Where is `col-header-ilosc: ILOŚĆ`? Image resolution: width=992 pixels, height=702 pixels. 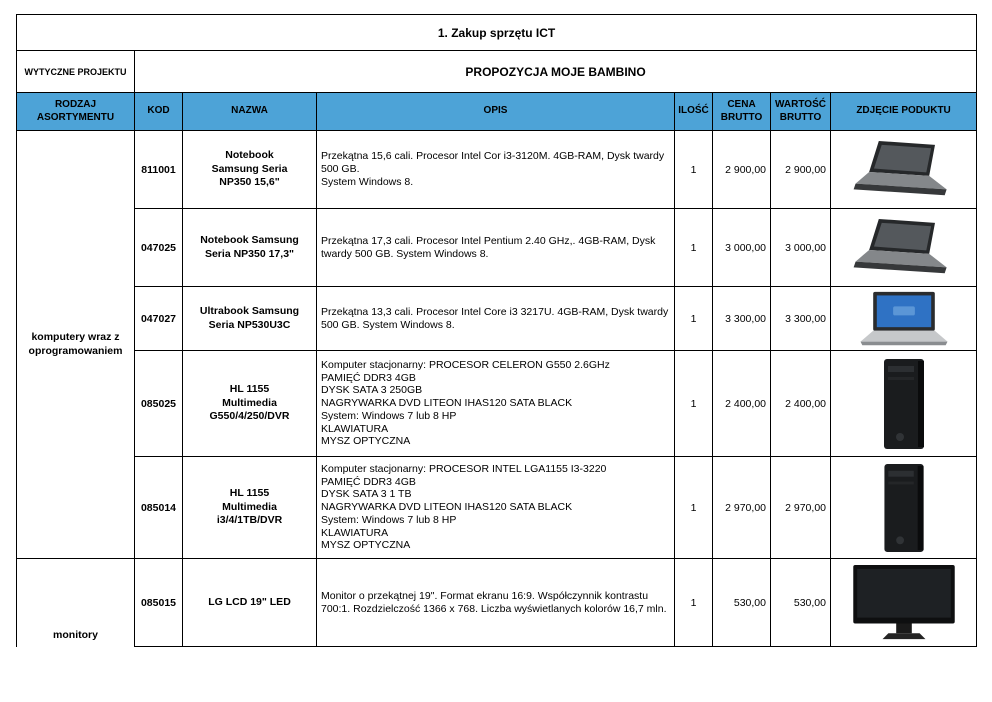
col-header-ilosc: ILOŚĆ is located at coordinates (693, 111).